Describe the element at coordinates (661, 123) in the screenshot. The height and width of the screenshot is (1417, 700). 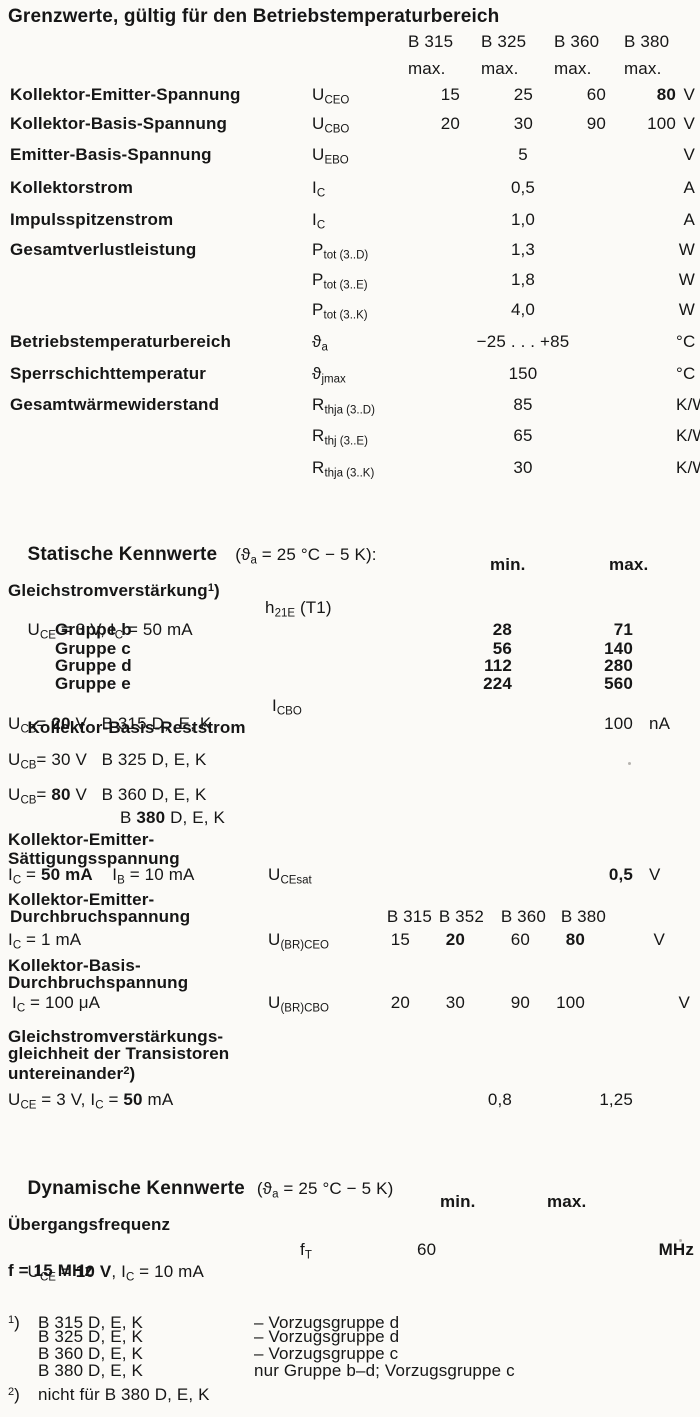
I see `value-b380: 100` at that location.